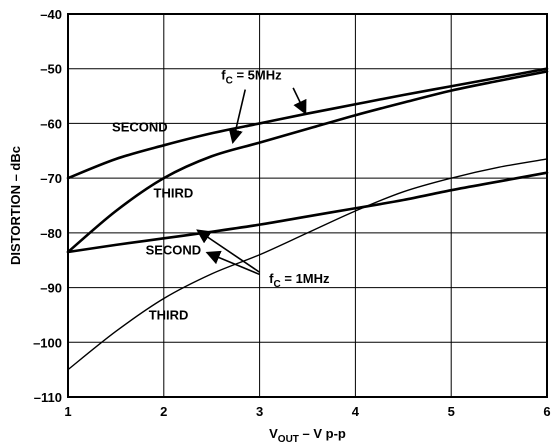  Describe the element at coordinates (51, 233) in the screenshot. I see `y-tick-label: –80` at that location.